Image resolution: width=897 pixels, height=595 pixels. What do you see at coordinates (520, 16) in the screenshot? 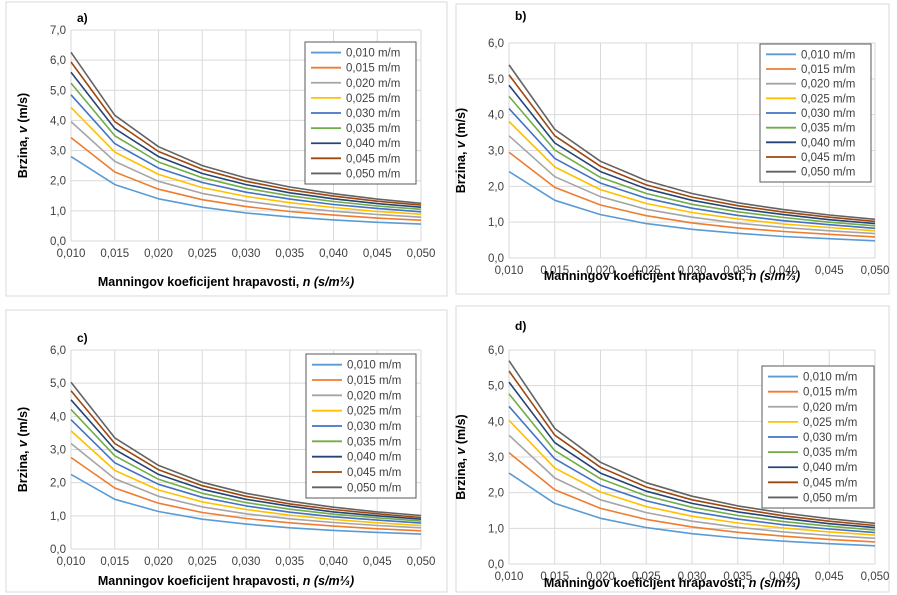
I see `panel-label: b)` at bounding box center [520, 16].